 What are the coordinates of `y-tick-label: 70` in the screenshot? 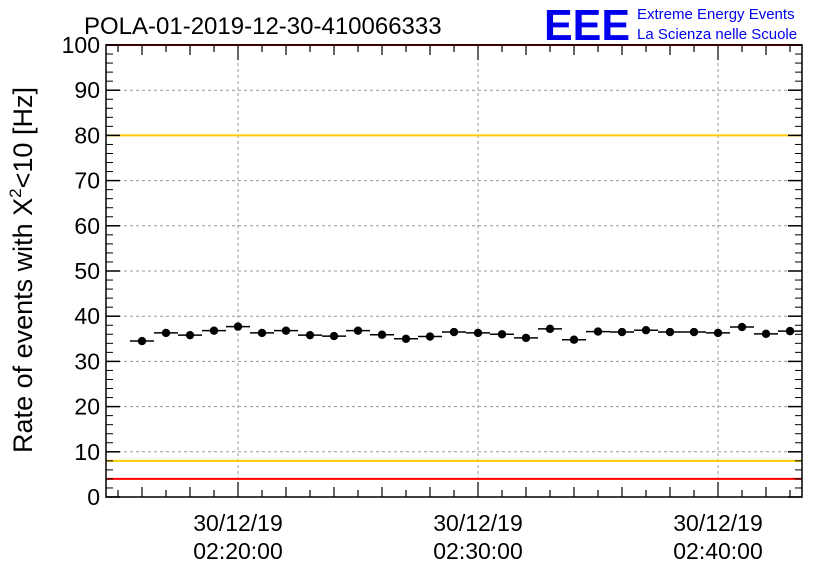 It's located at (87, 181).